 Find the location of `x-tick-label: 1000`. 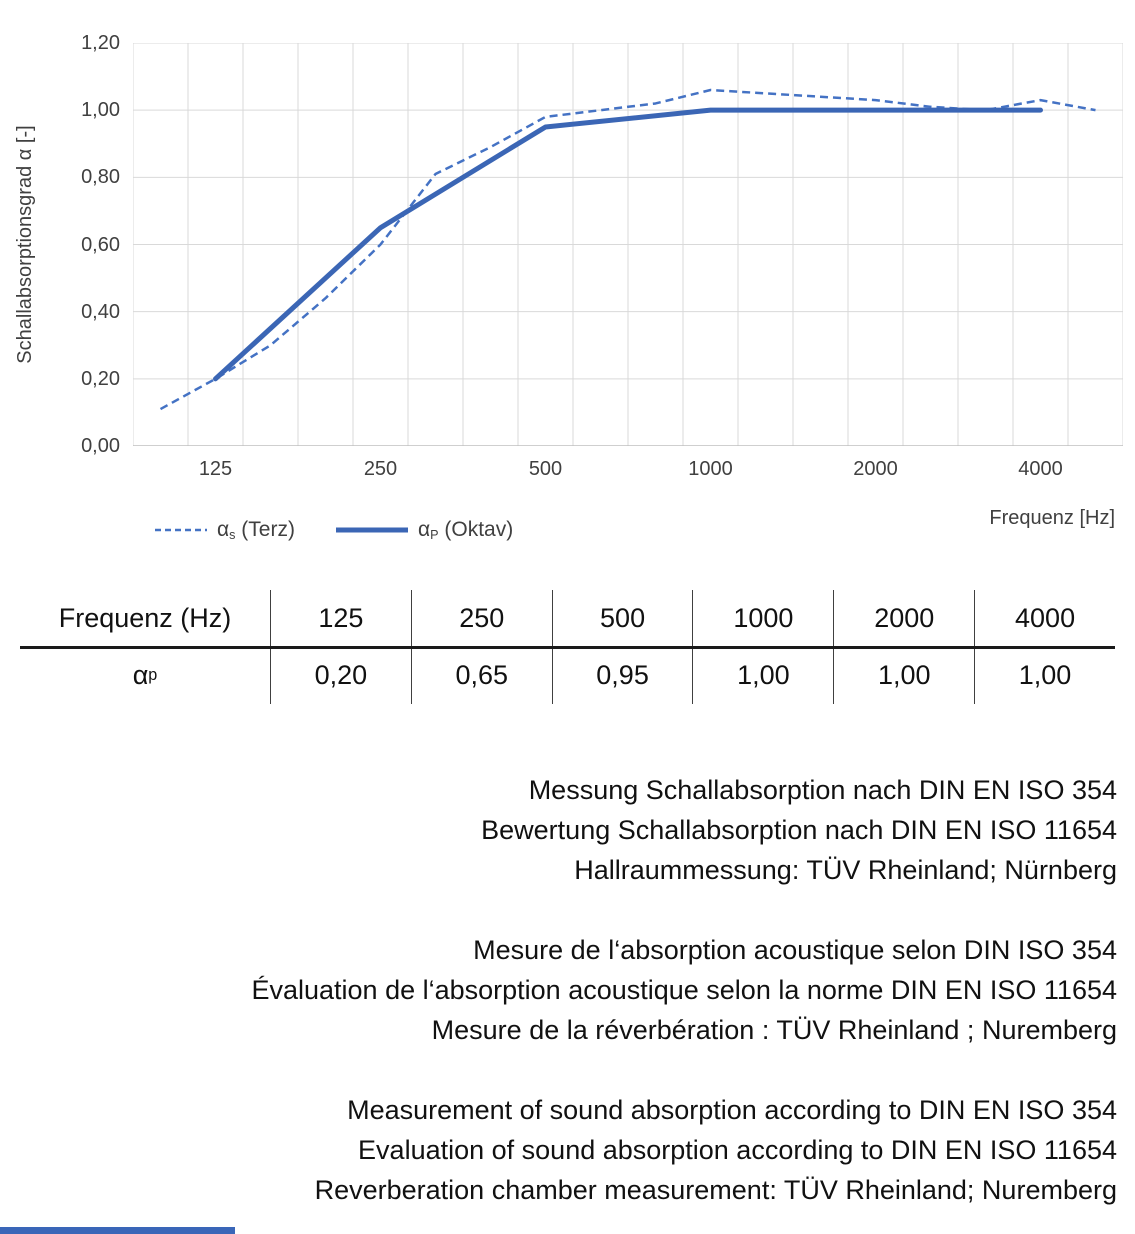

x-tick-label: 1000 is located at coordinates (710, 469).